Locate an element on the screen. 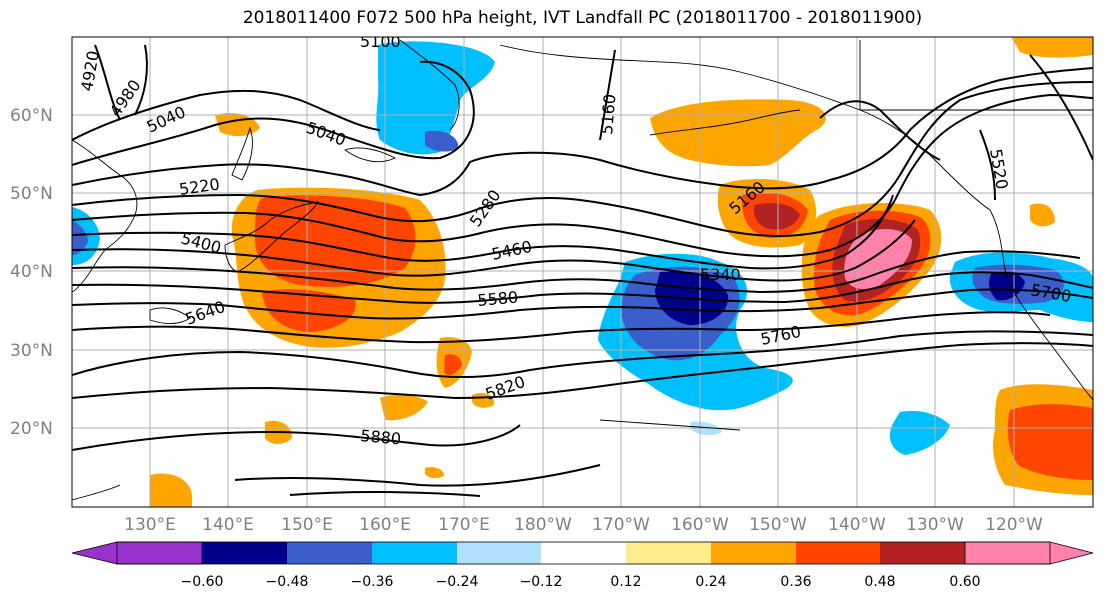 The height and width of the screenshot is (601, 1105). contour-label: 5100 is located at coordinates (380, 41).